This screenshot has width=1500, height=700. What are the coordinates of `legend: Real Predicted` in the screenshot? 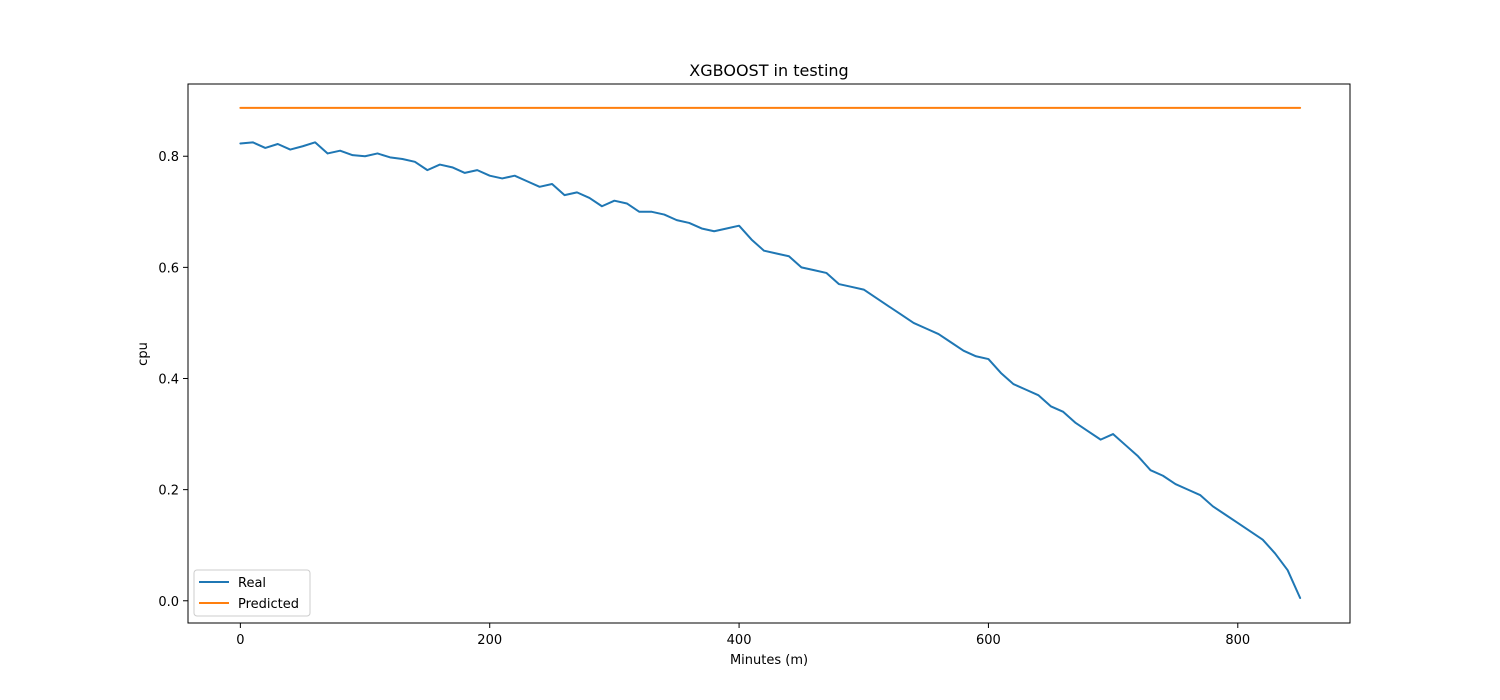 It's located at (252, 593).